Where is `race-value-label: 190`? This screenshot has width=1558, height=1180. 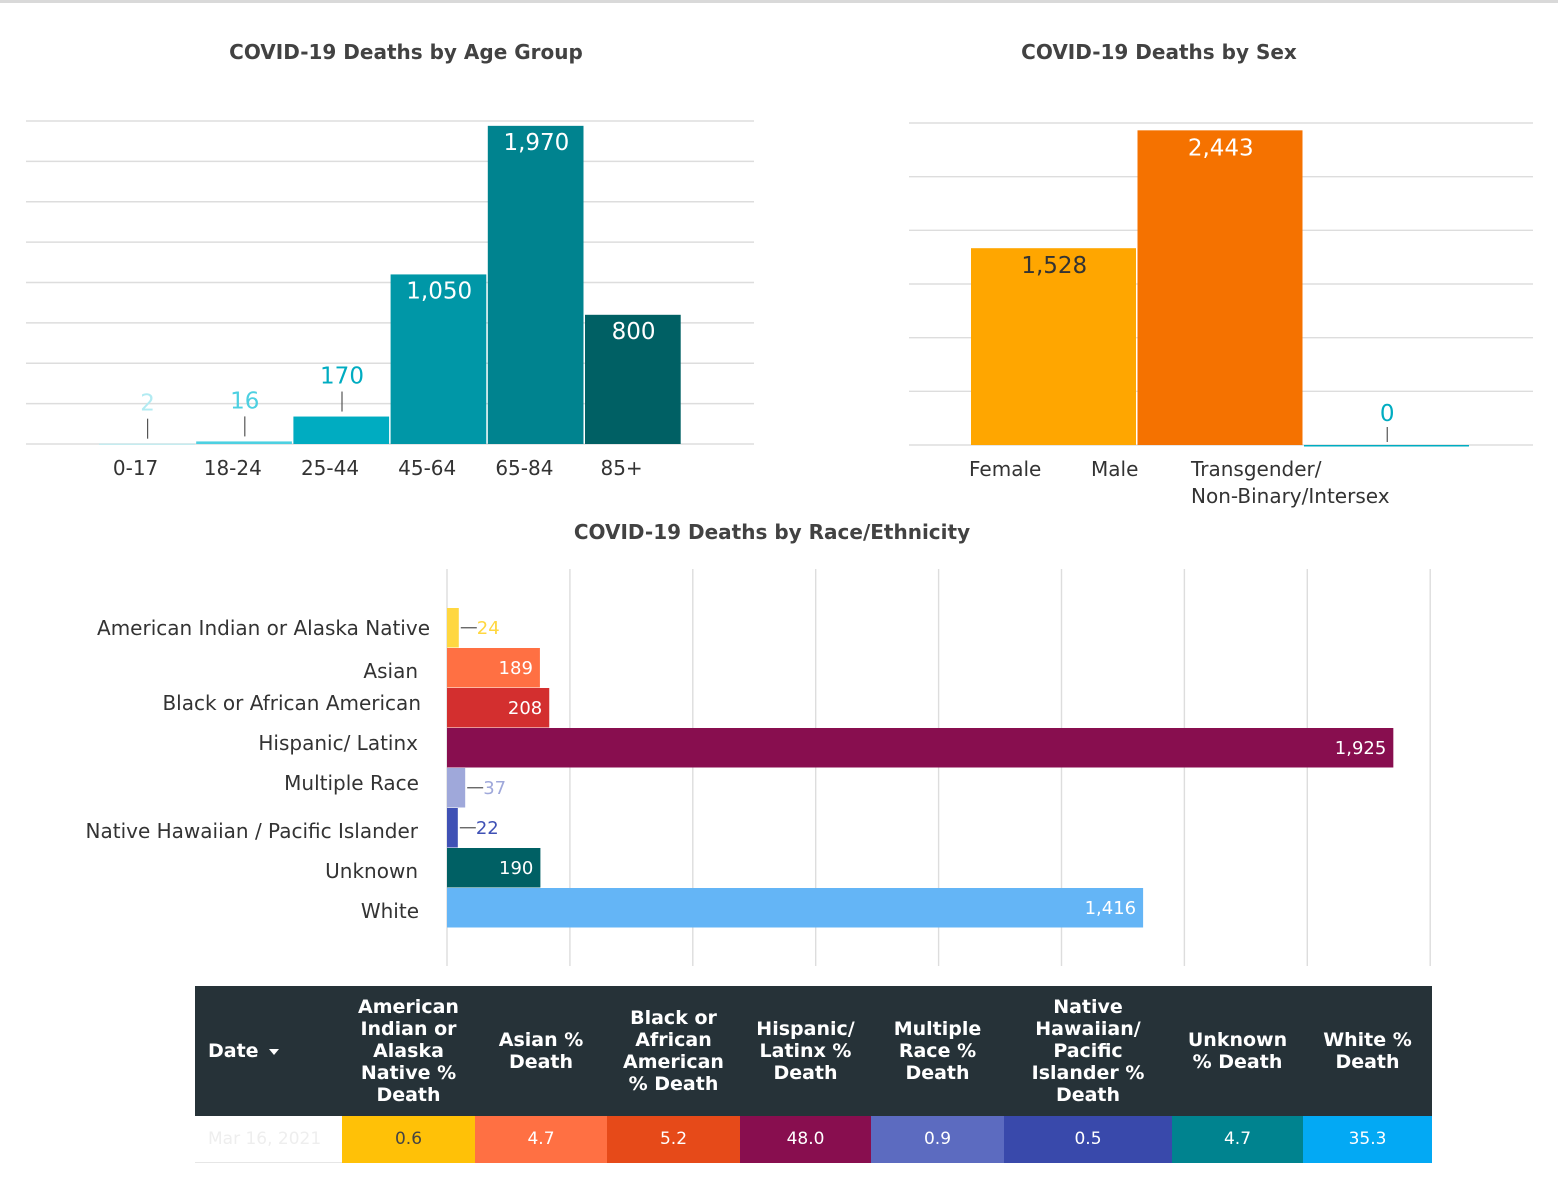
race-value-label: 190 is located at coordinates (516, 868).